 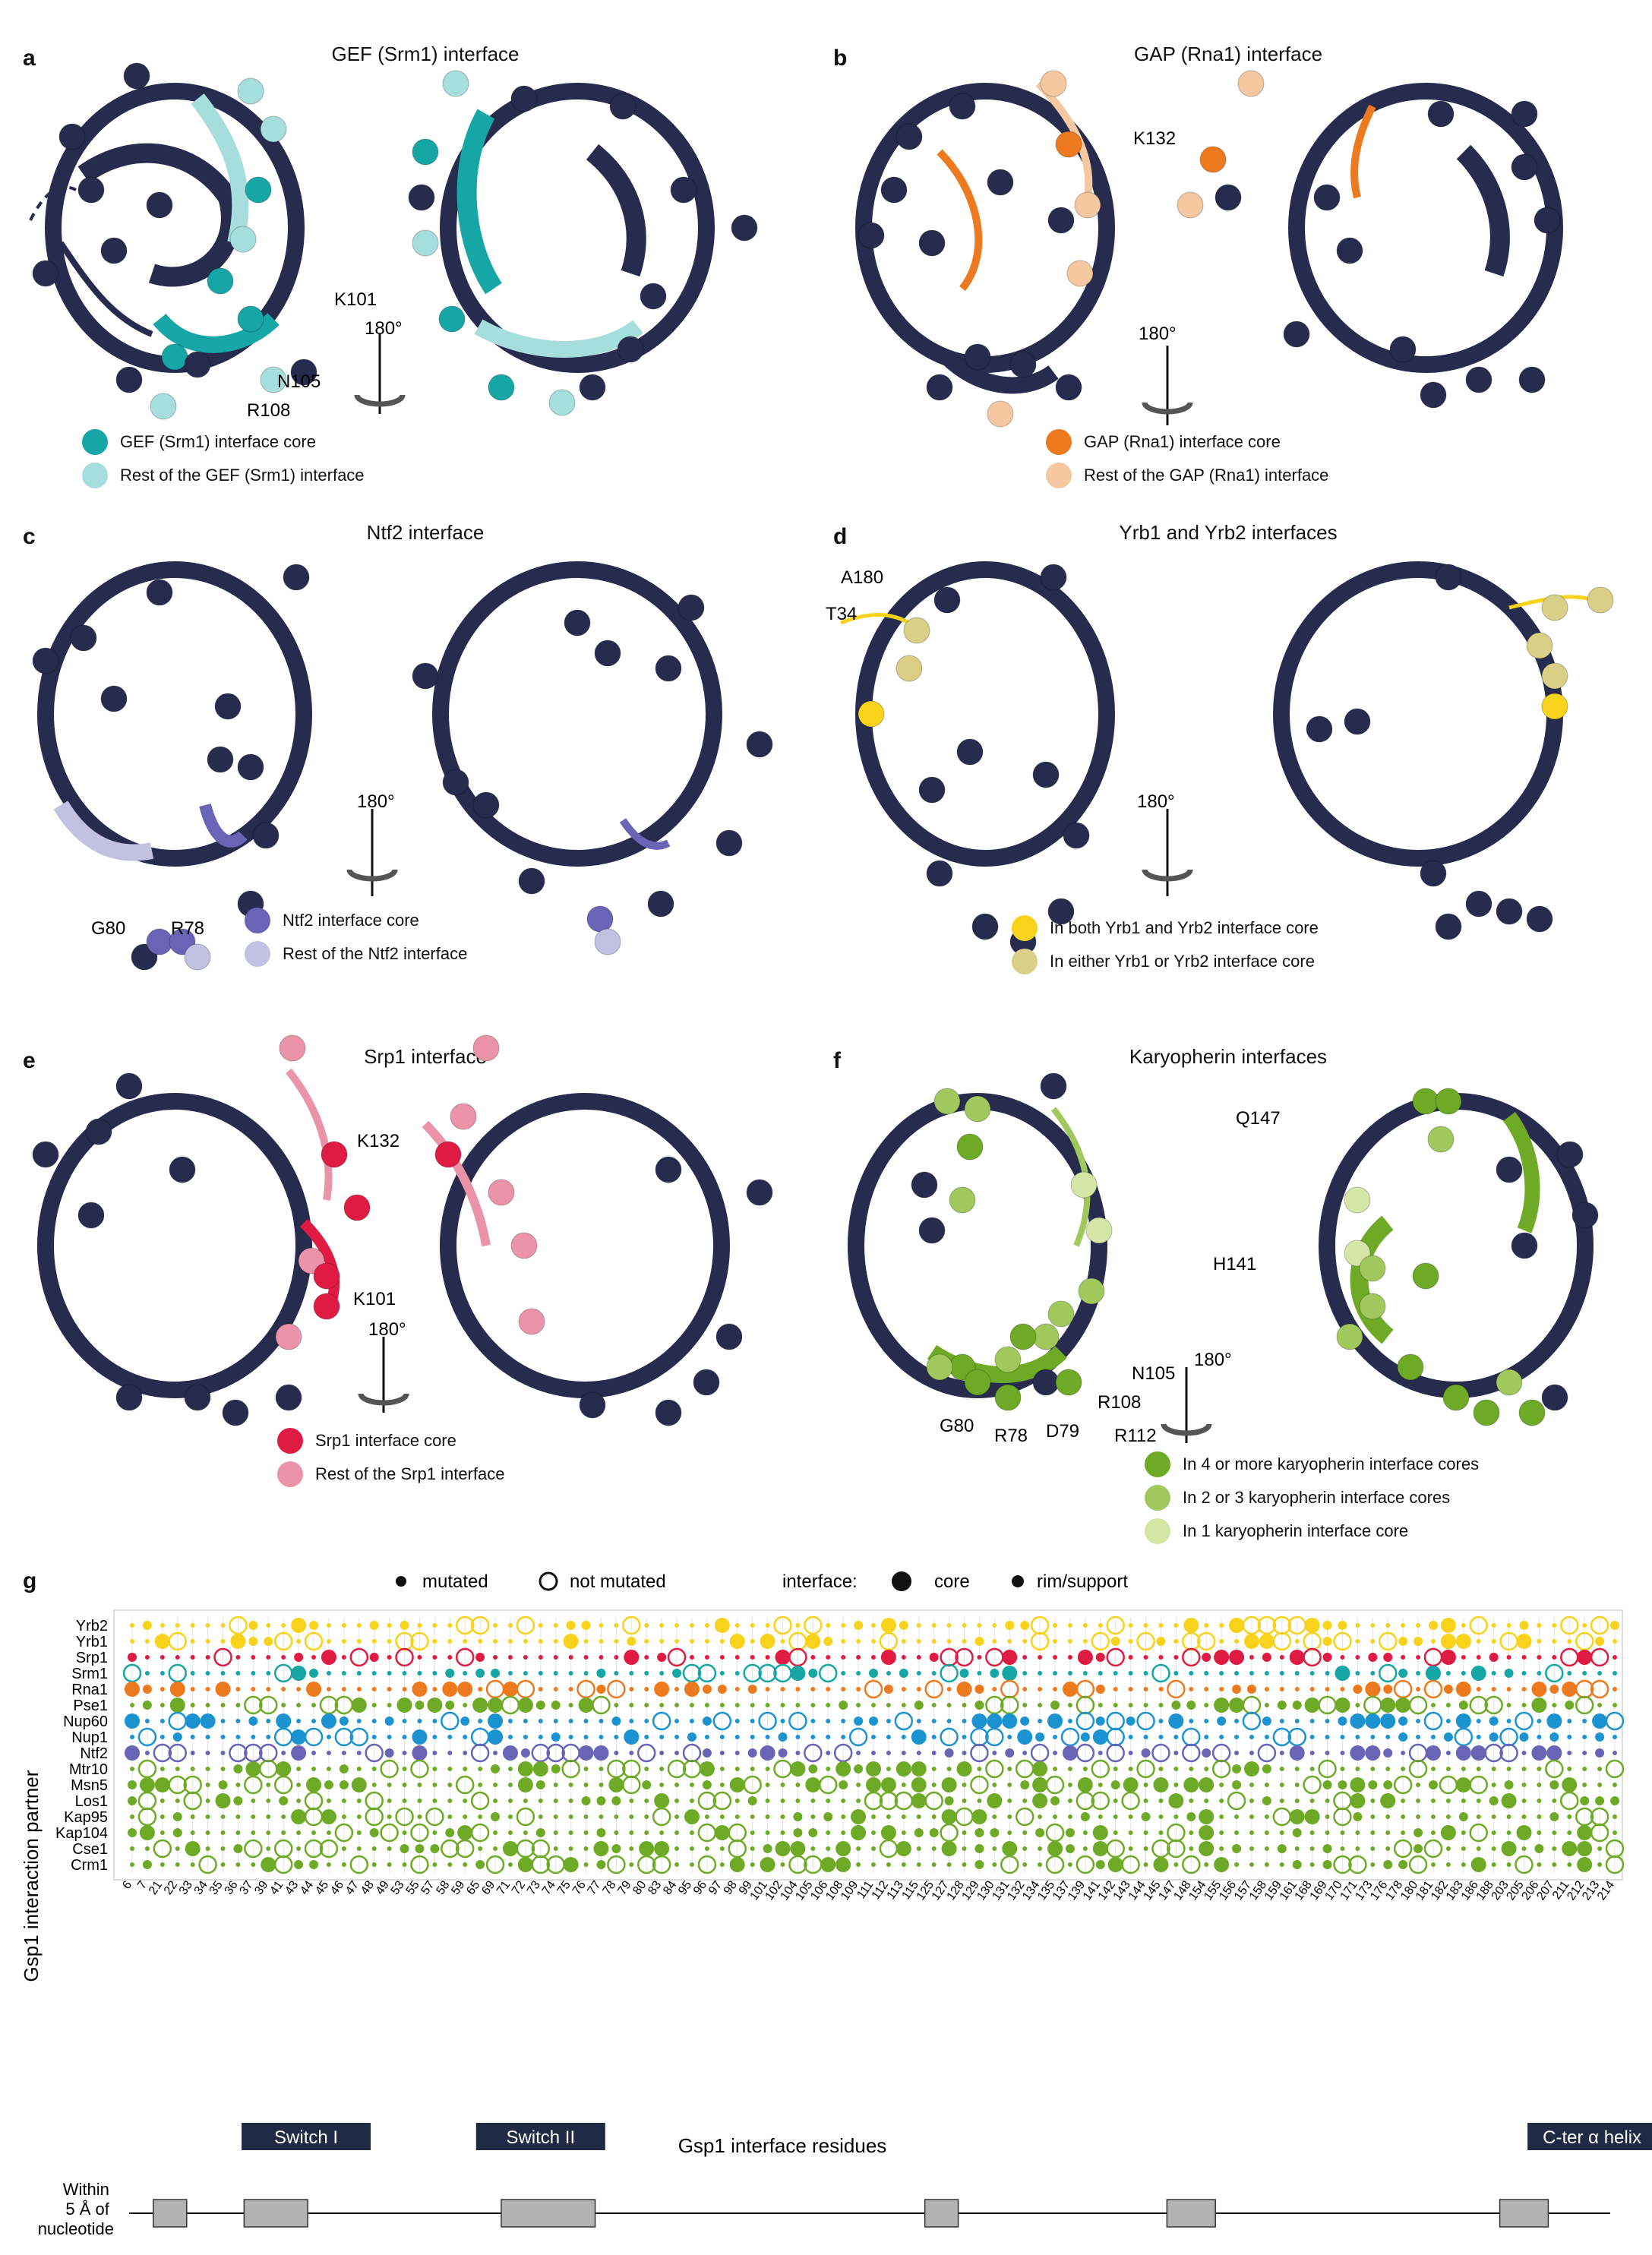 What do you see at coordinates (1165, 928) in the screenshot?
I see `legend-item: In both Yrb1 and Yrb2 interface core` at bounding box center [1165, 928].